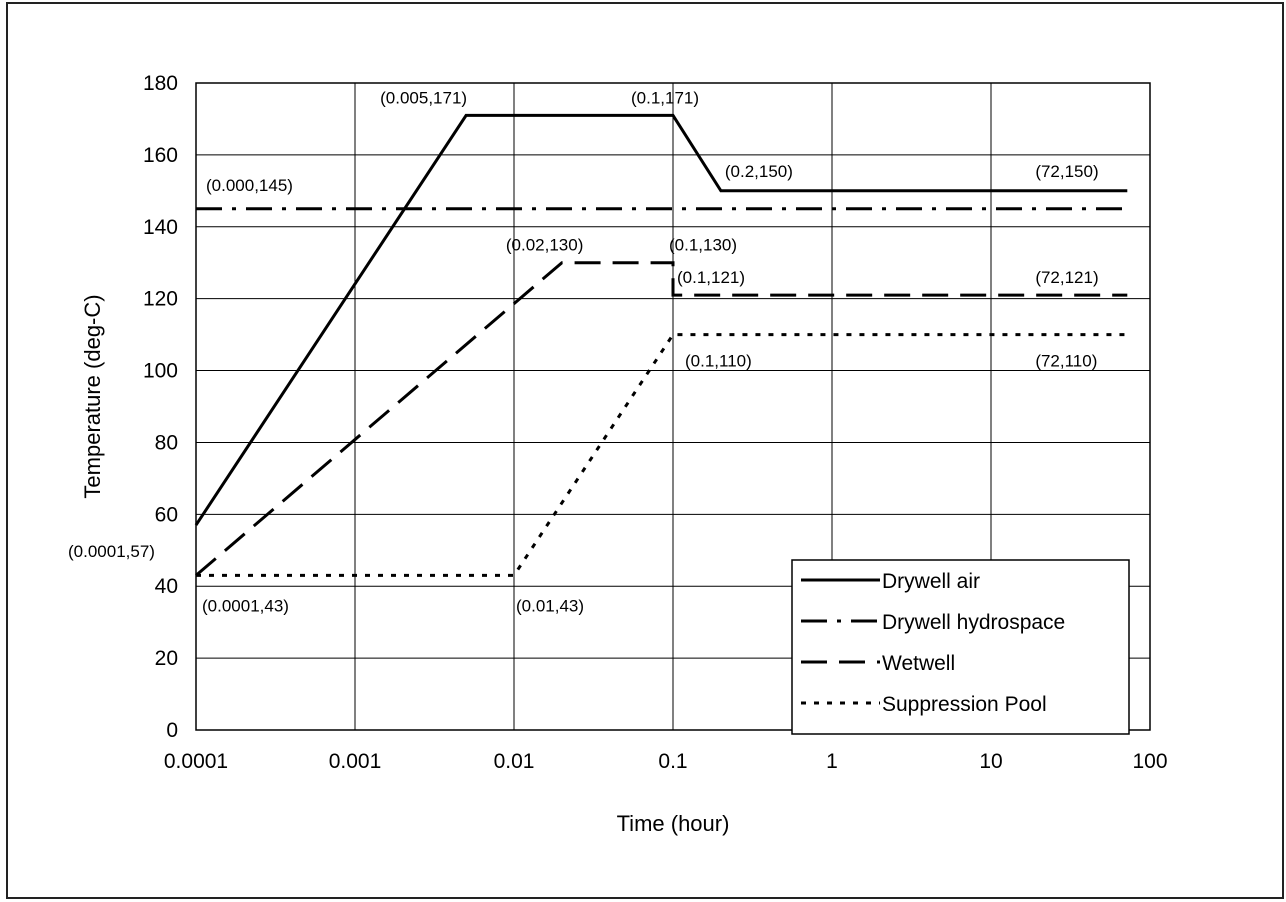  What do you see at coordinates (550, 605) in the screenshot?
I see `annotation-label: (0.01,43)` at bounding box center [550, 605].